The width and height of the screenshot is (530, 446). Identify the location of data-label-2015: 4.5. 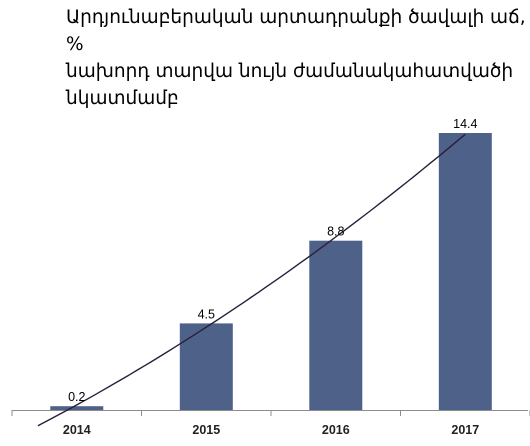
(206, 314).